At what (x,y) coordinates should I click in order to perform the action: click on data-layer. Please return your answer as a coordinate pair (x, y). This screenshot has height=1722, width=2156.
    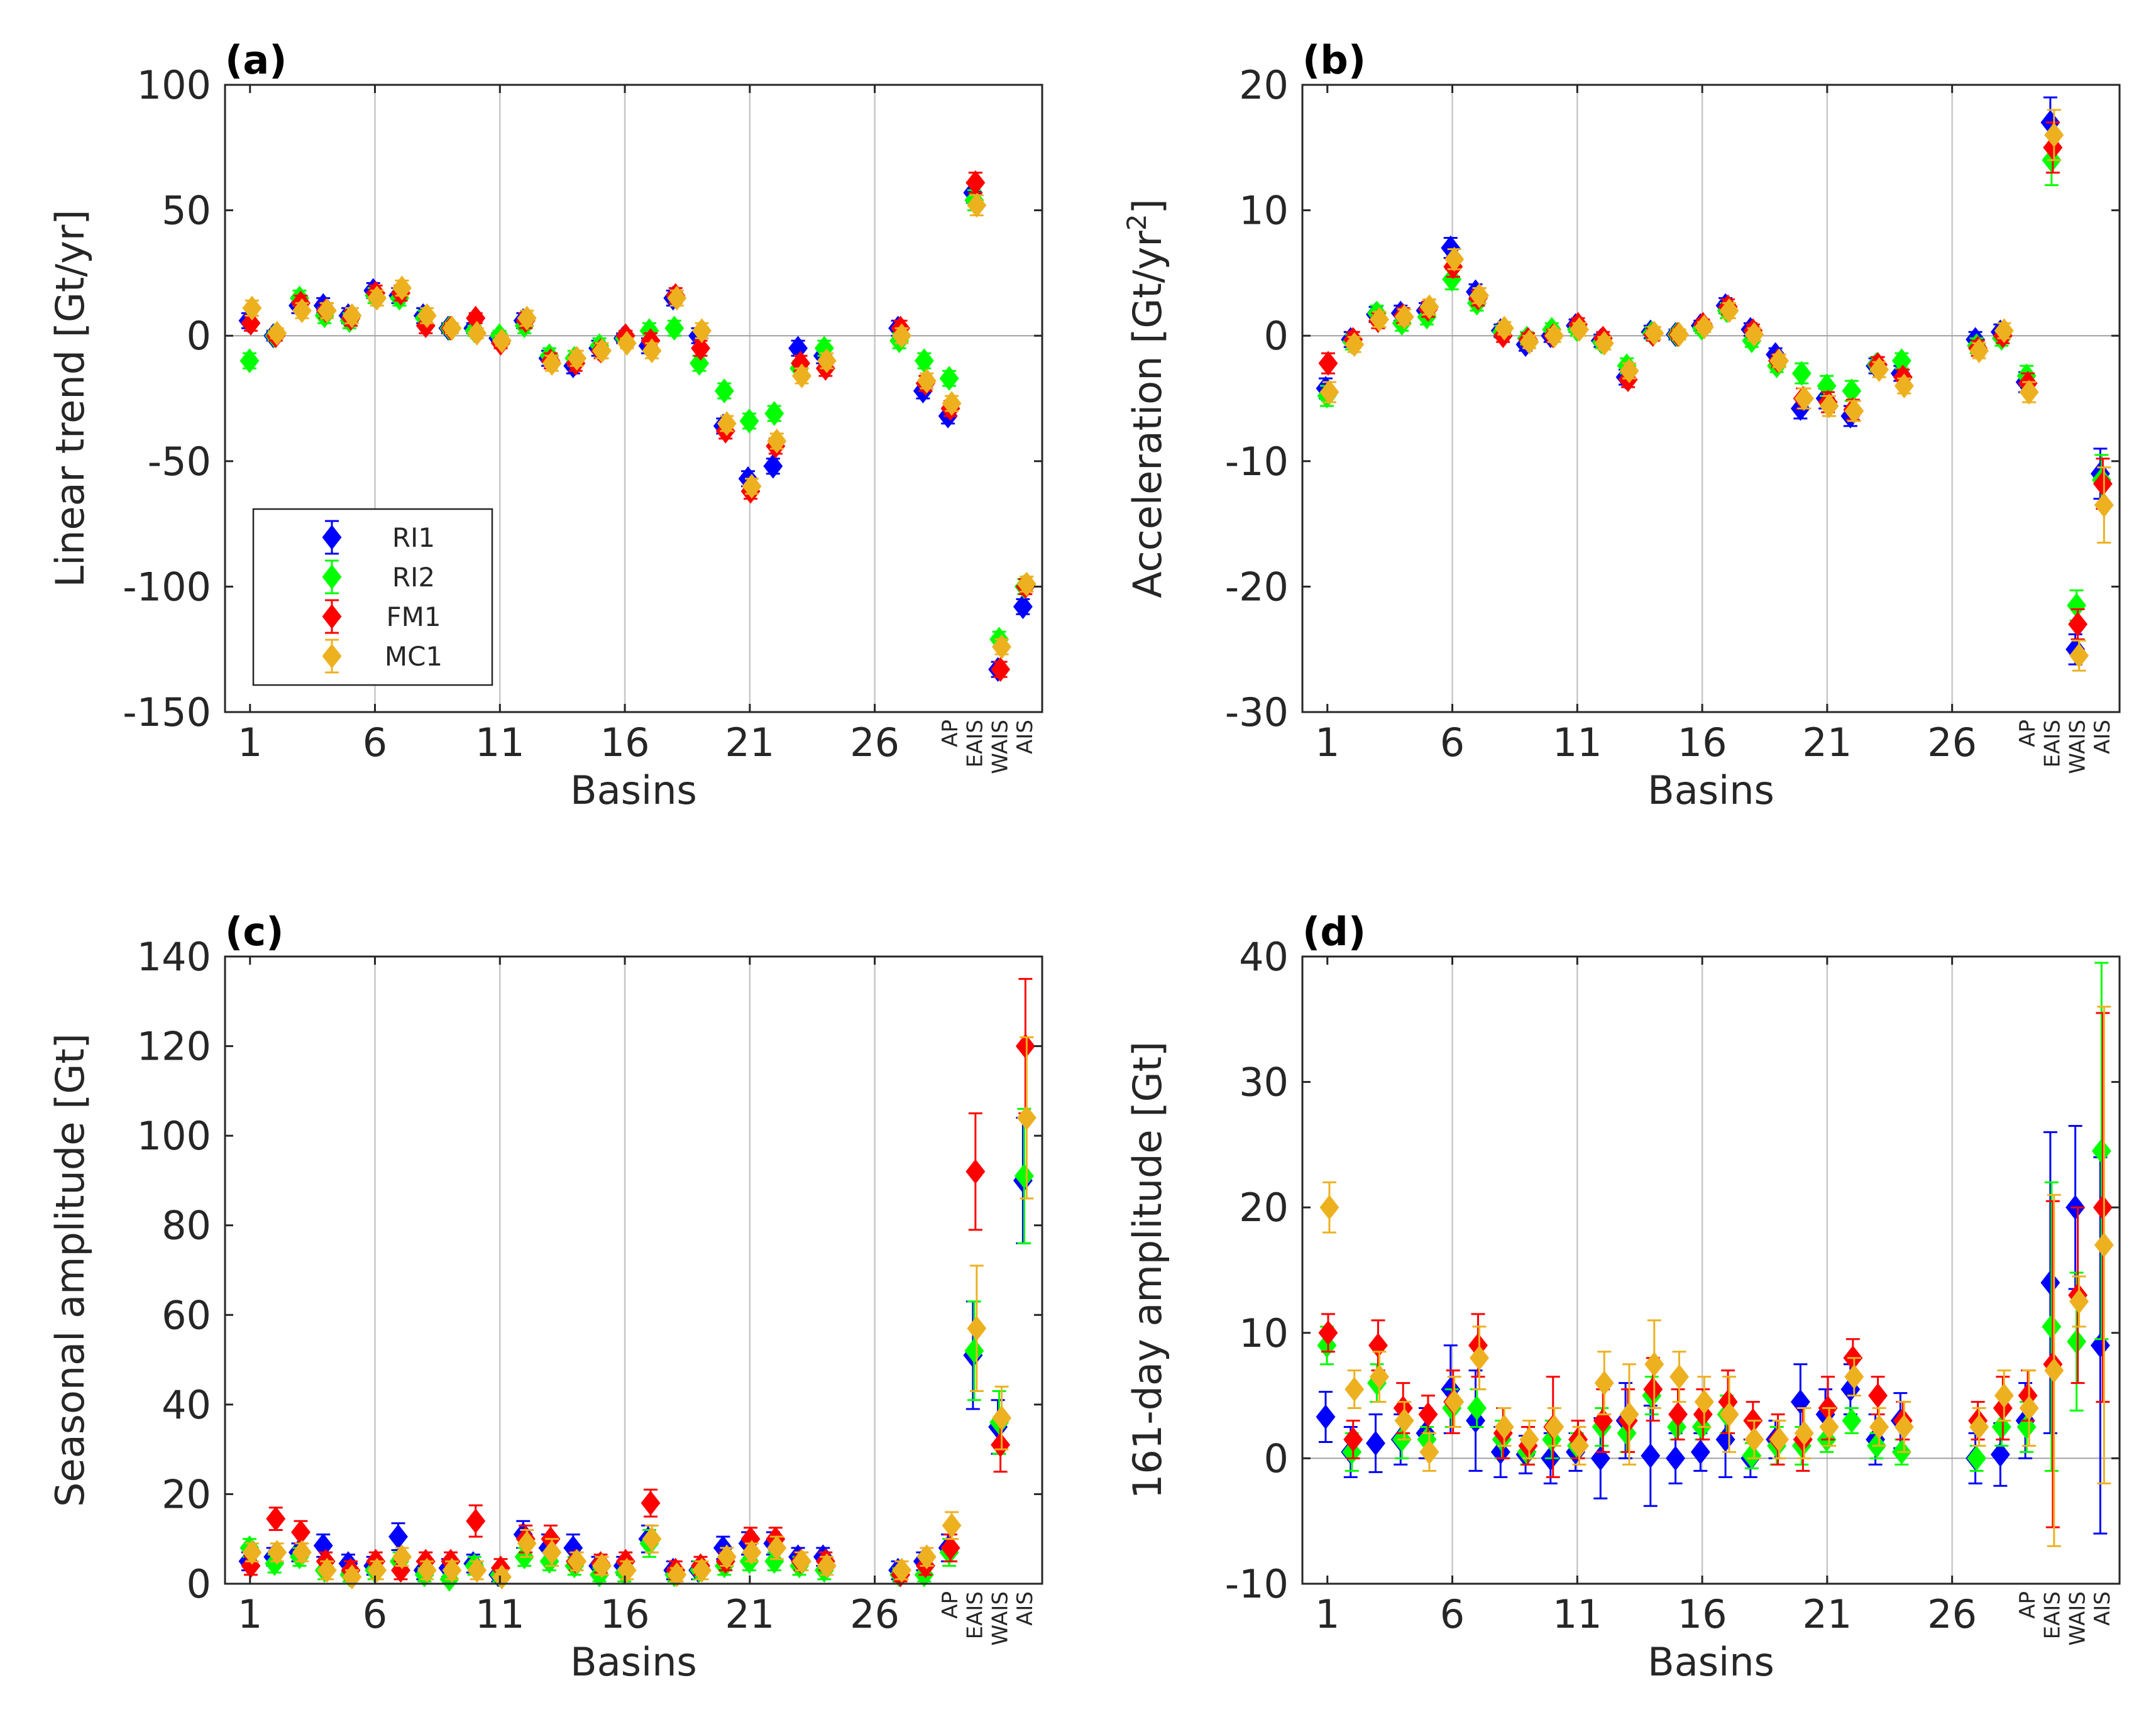
    Looking at the image, I should click on (637, 1285).